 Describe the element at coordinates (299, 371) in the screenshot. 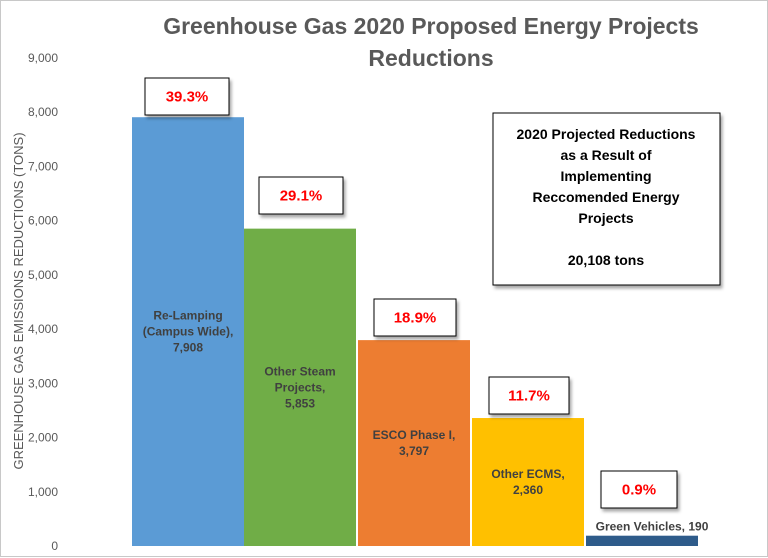

I see `bar-data-label: Other Steam` at that location.